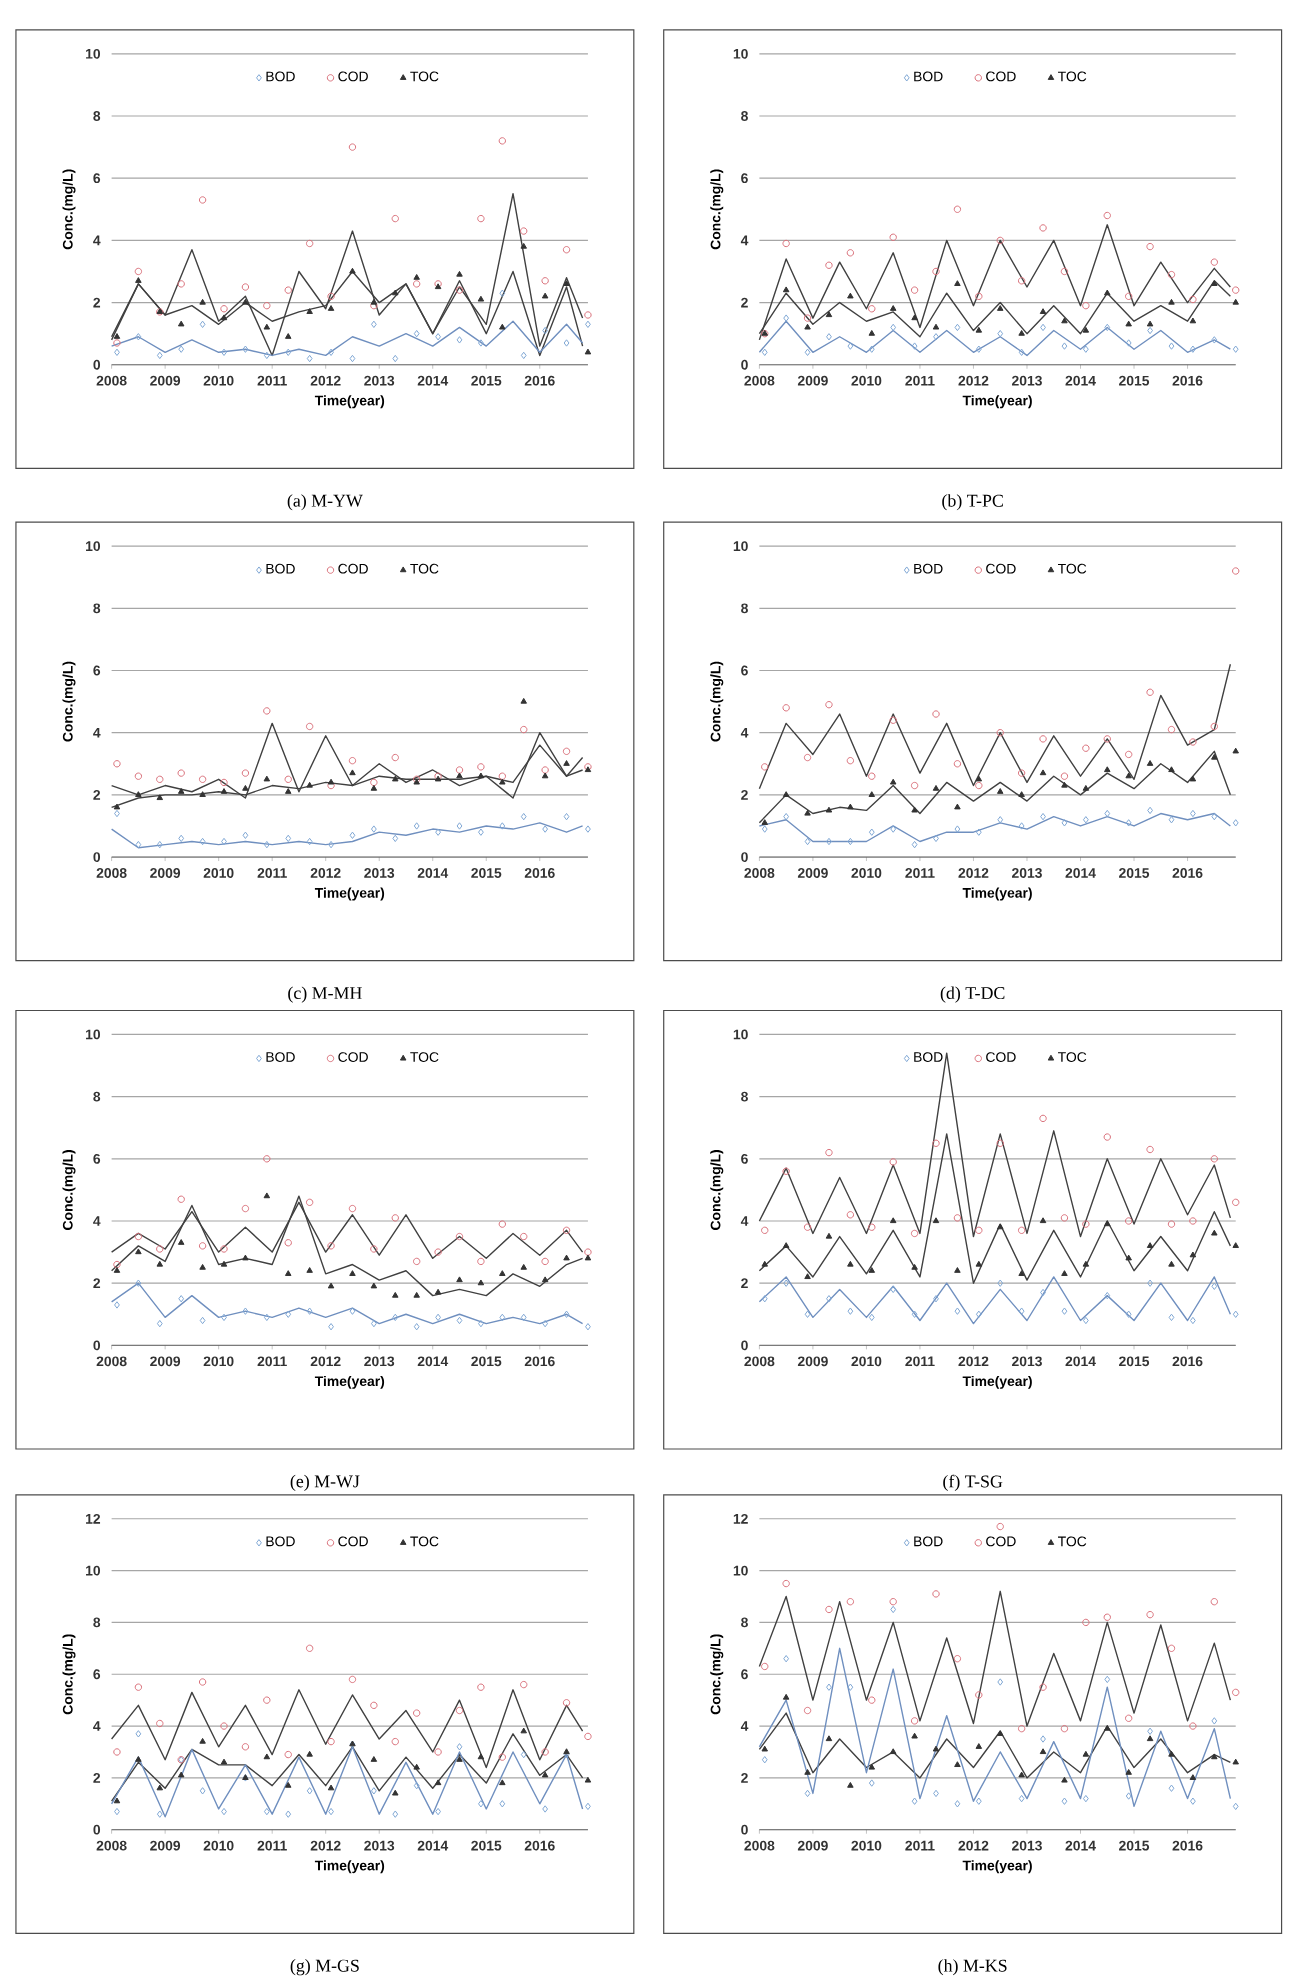 The image size is (1294, 1982). Describe the element at coordinates (324, 1967) in the screenshot. I see `text: (g) M-GS` at that location.